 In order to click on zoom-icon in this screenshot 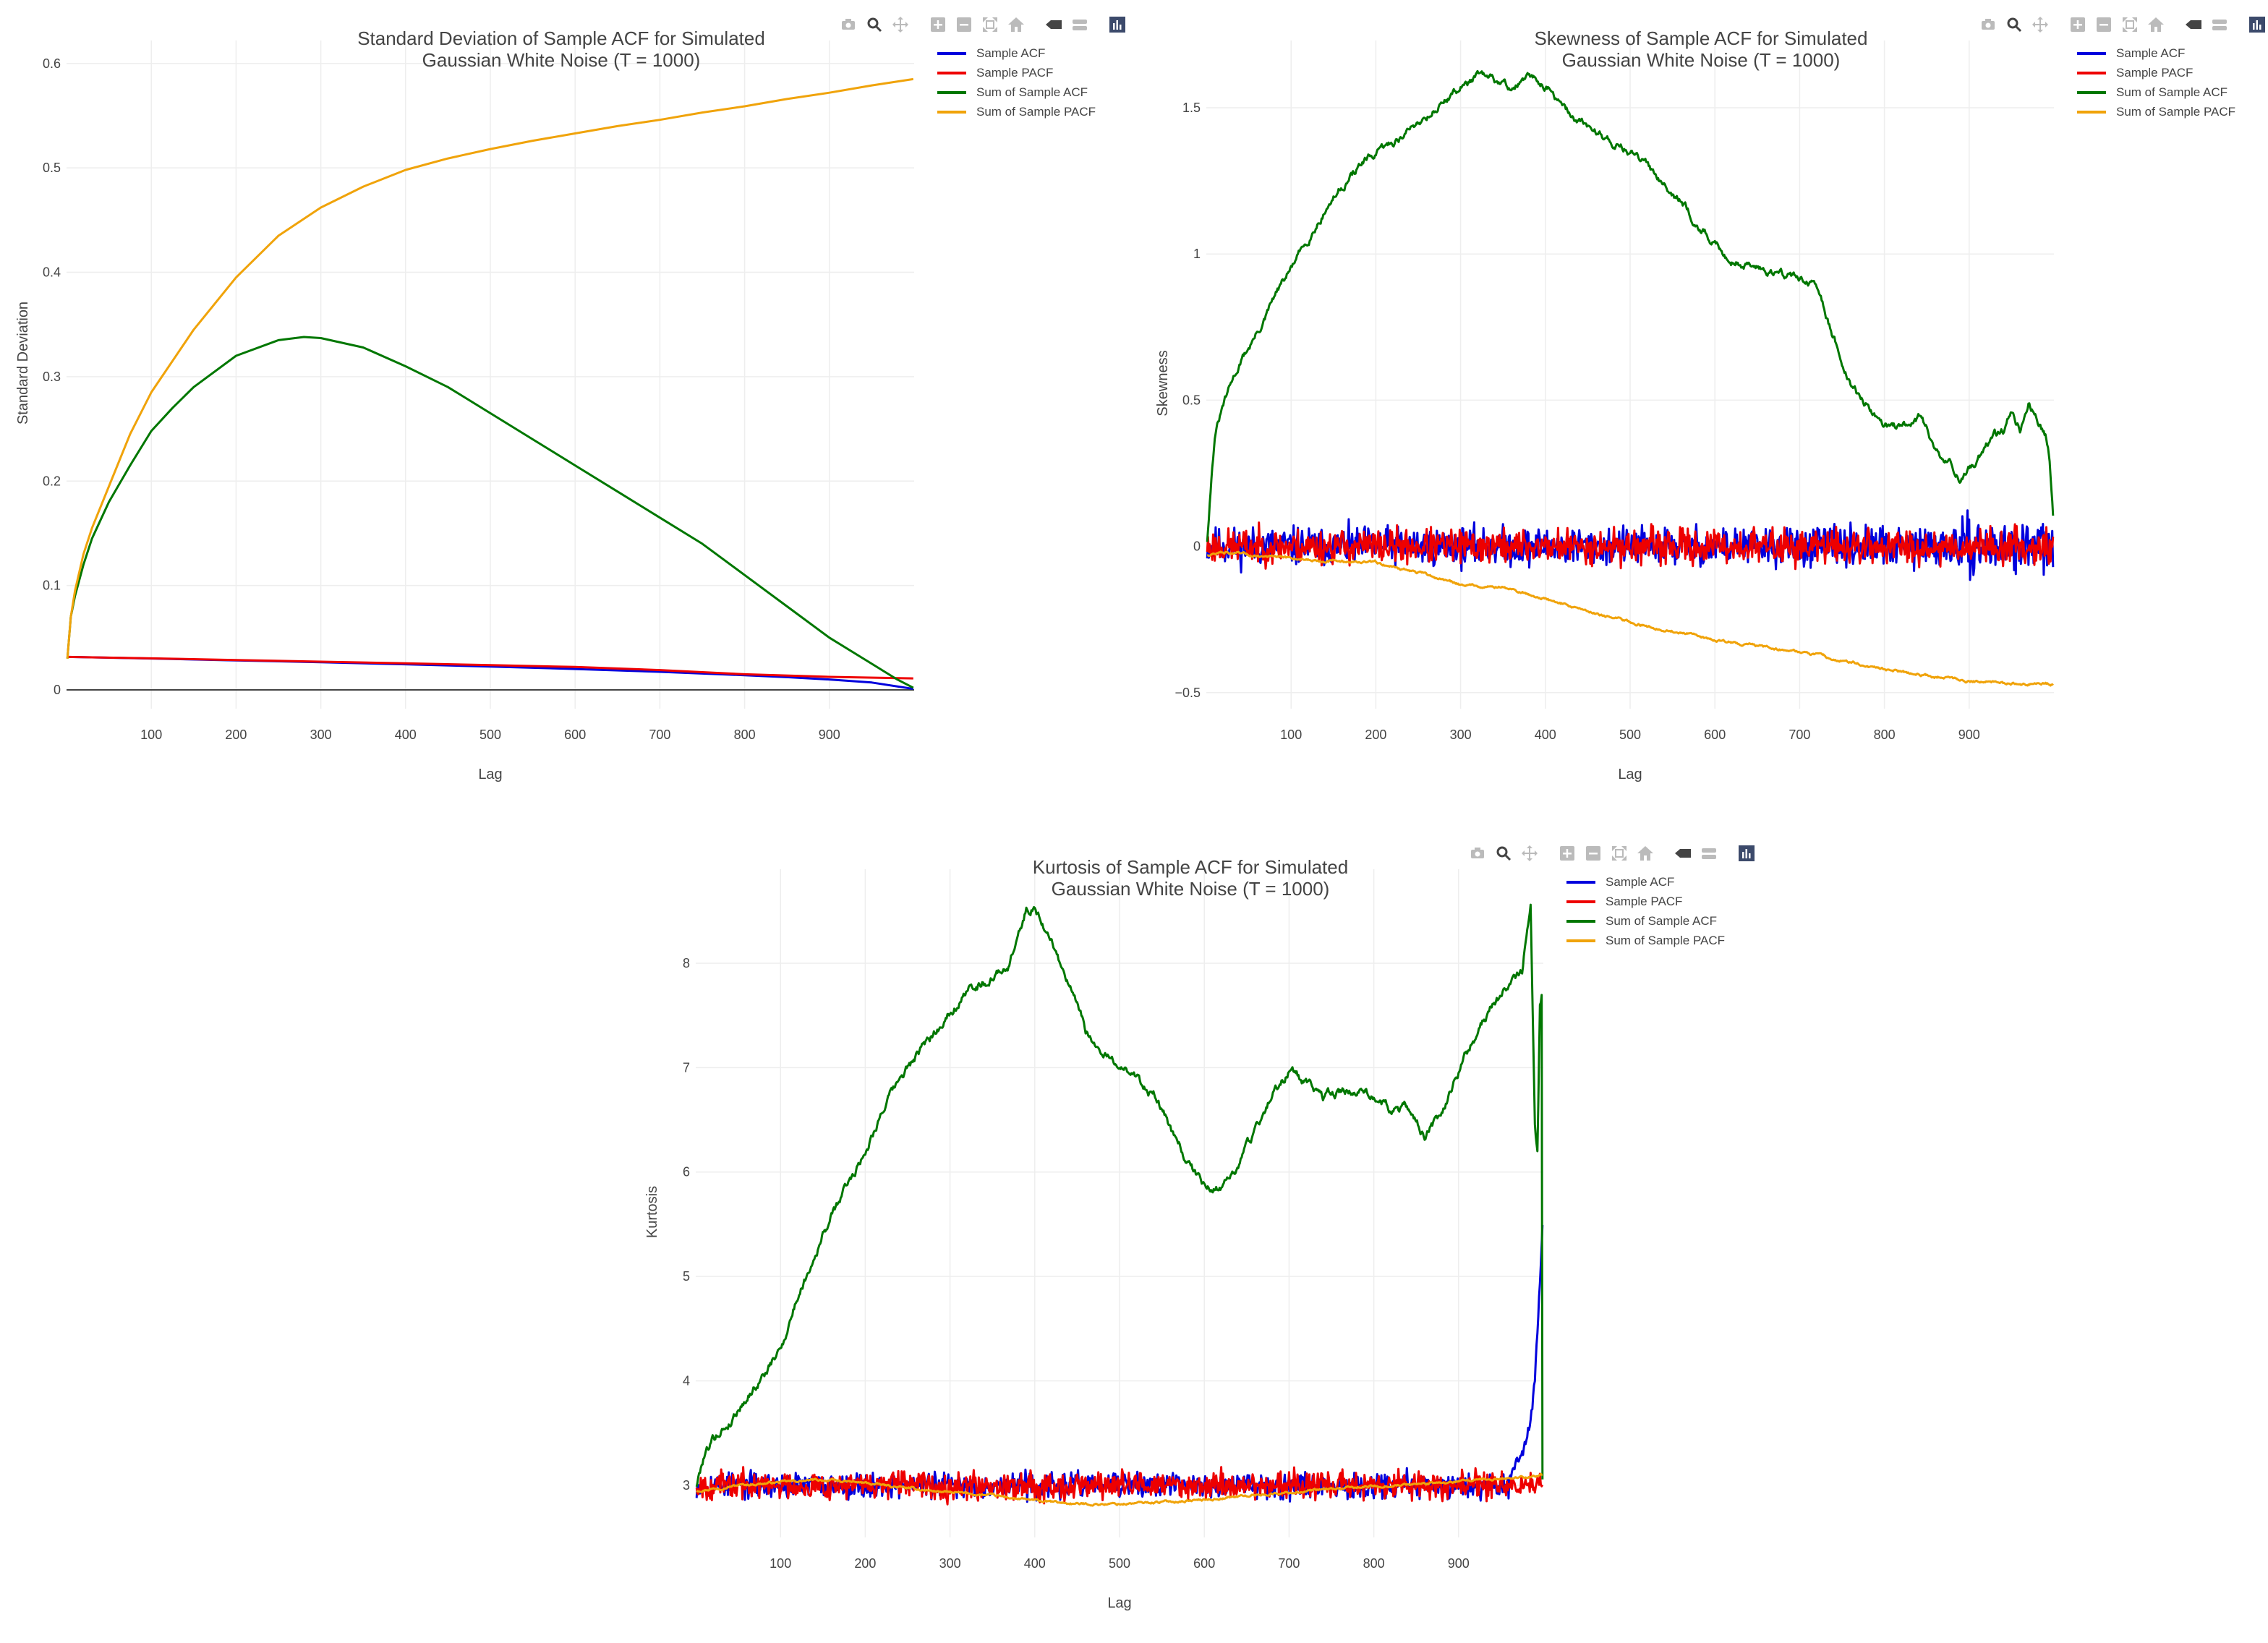, I will do `click(2014, 25)`.